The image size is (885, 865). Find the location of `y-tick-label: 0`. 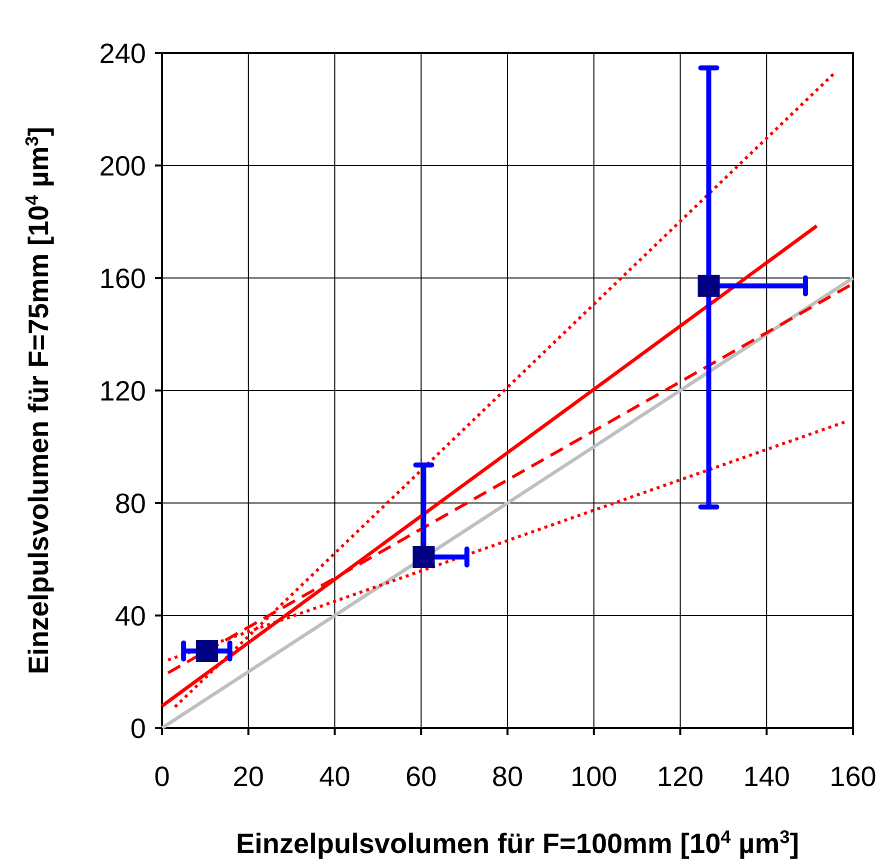

y-tick-label: 0 is located at coordinates (138, 728).